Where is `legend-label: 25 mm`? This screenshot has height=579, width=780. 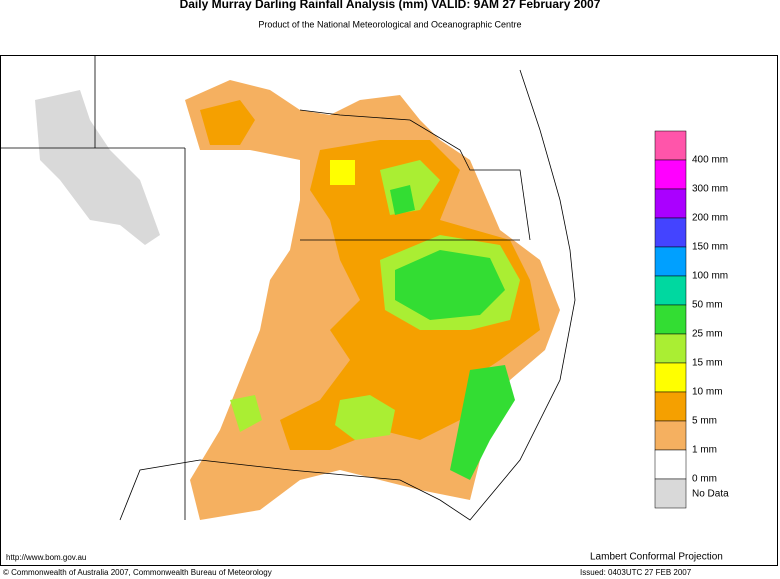
legend-label: 25 mm is located at coordinates (707, 334).